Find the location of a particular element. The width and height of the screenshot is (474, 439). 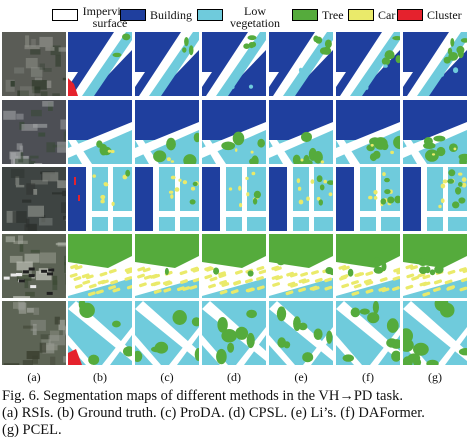

column-label-g: (g) is located at coordinates (435, 377).